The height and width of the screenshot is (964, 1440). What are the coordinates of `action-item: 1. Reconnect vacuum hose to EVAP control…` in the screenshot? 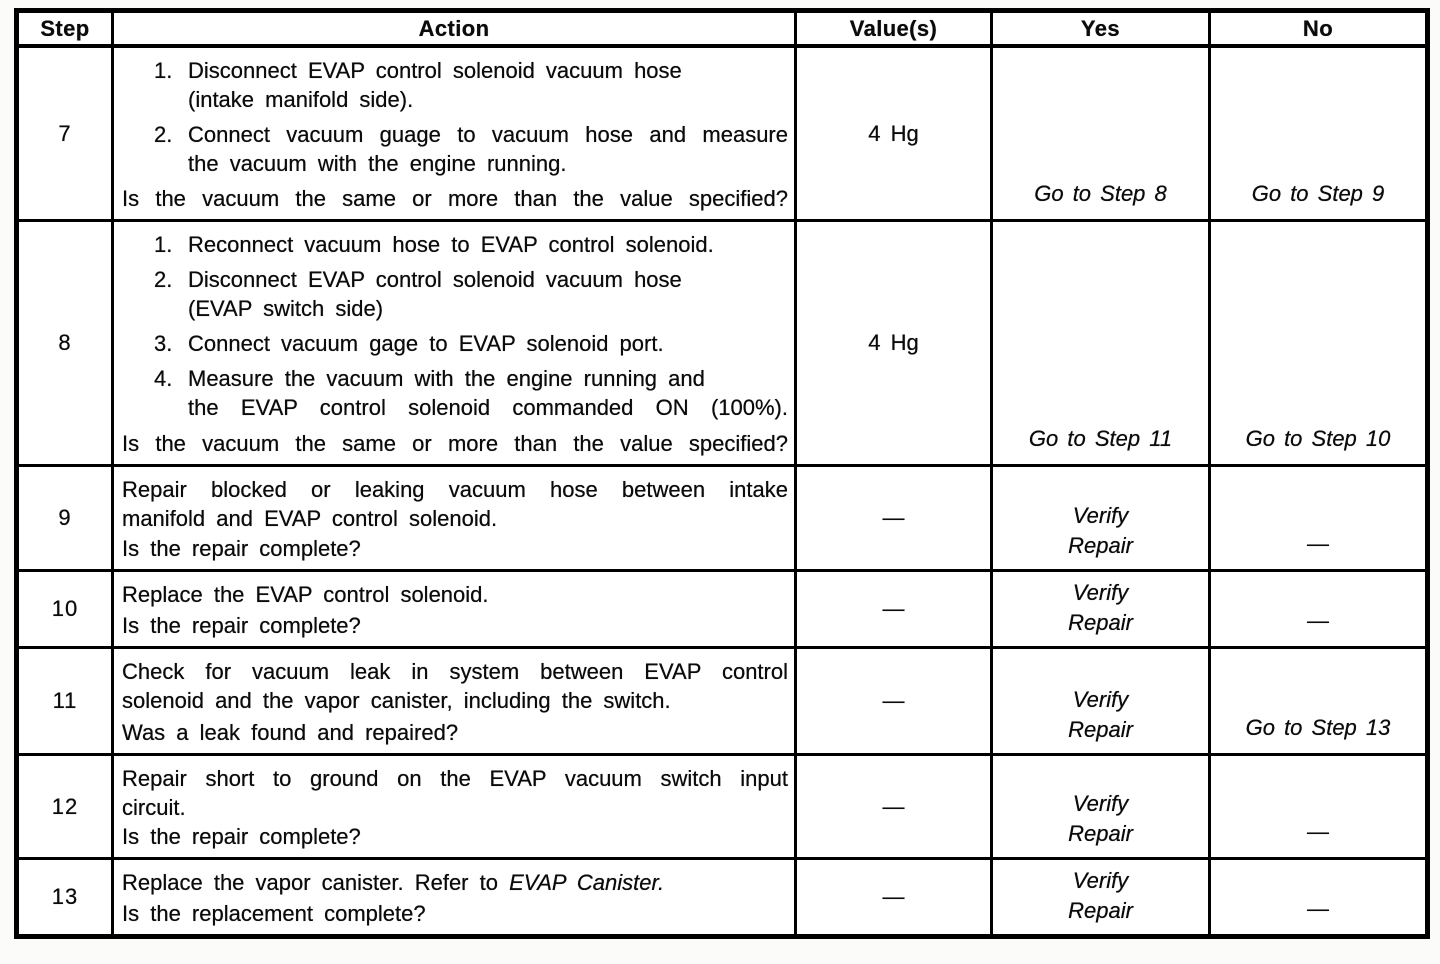 It's located at (456, 244).